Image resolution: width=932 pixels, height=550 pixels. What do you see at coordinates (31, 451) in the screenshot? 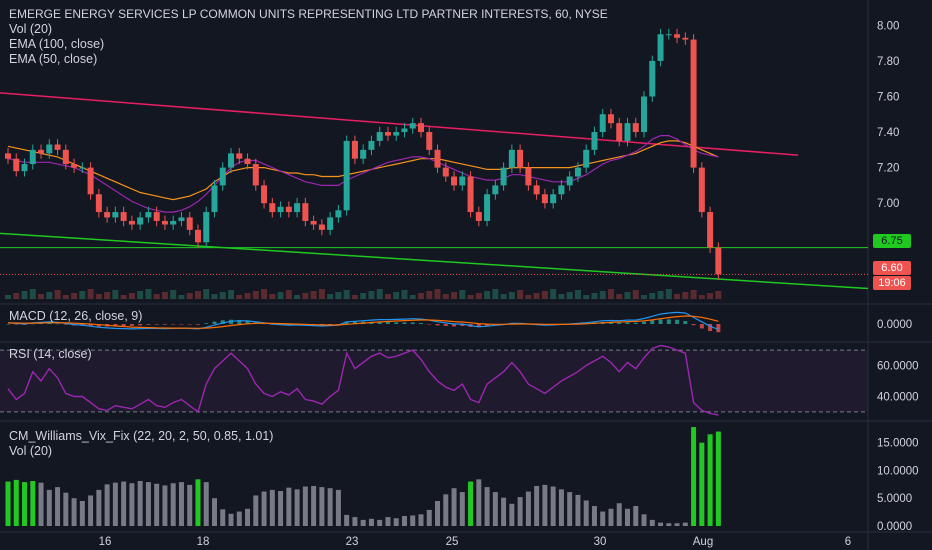
I see `vol2-legend: Vol (20)` at bounding box center [31, 451].